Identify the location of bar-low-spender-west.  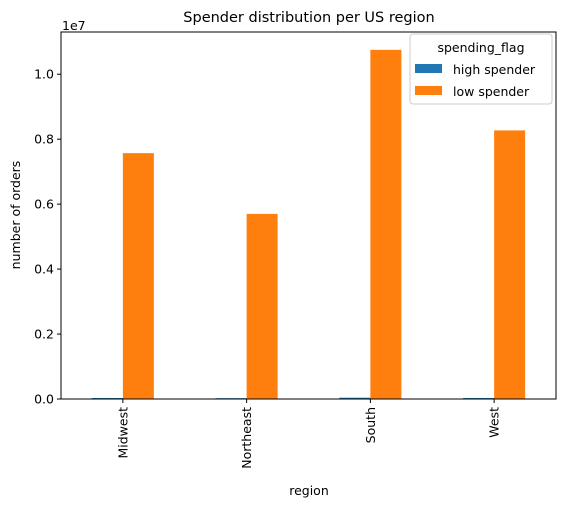
(510, 264).